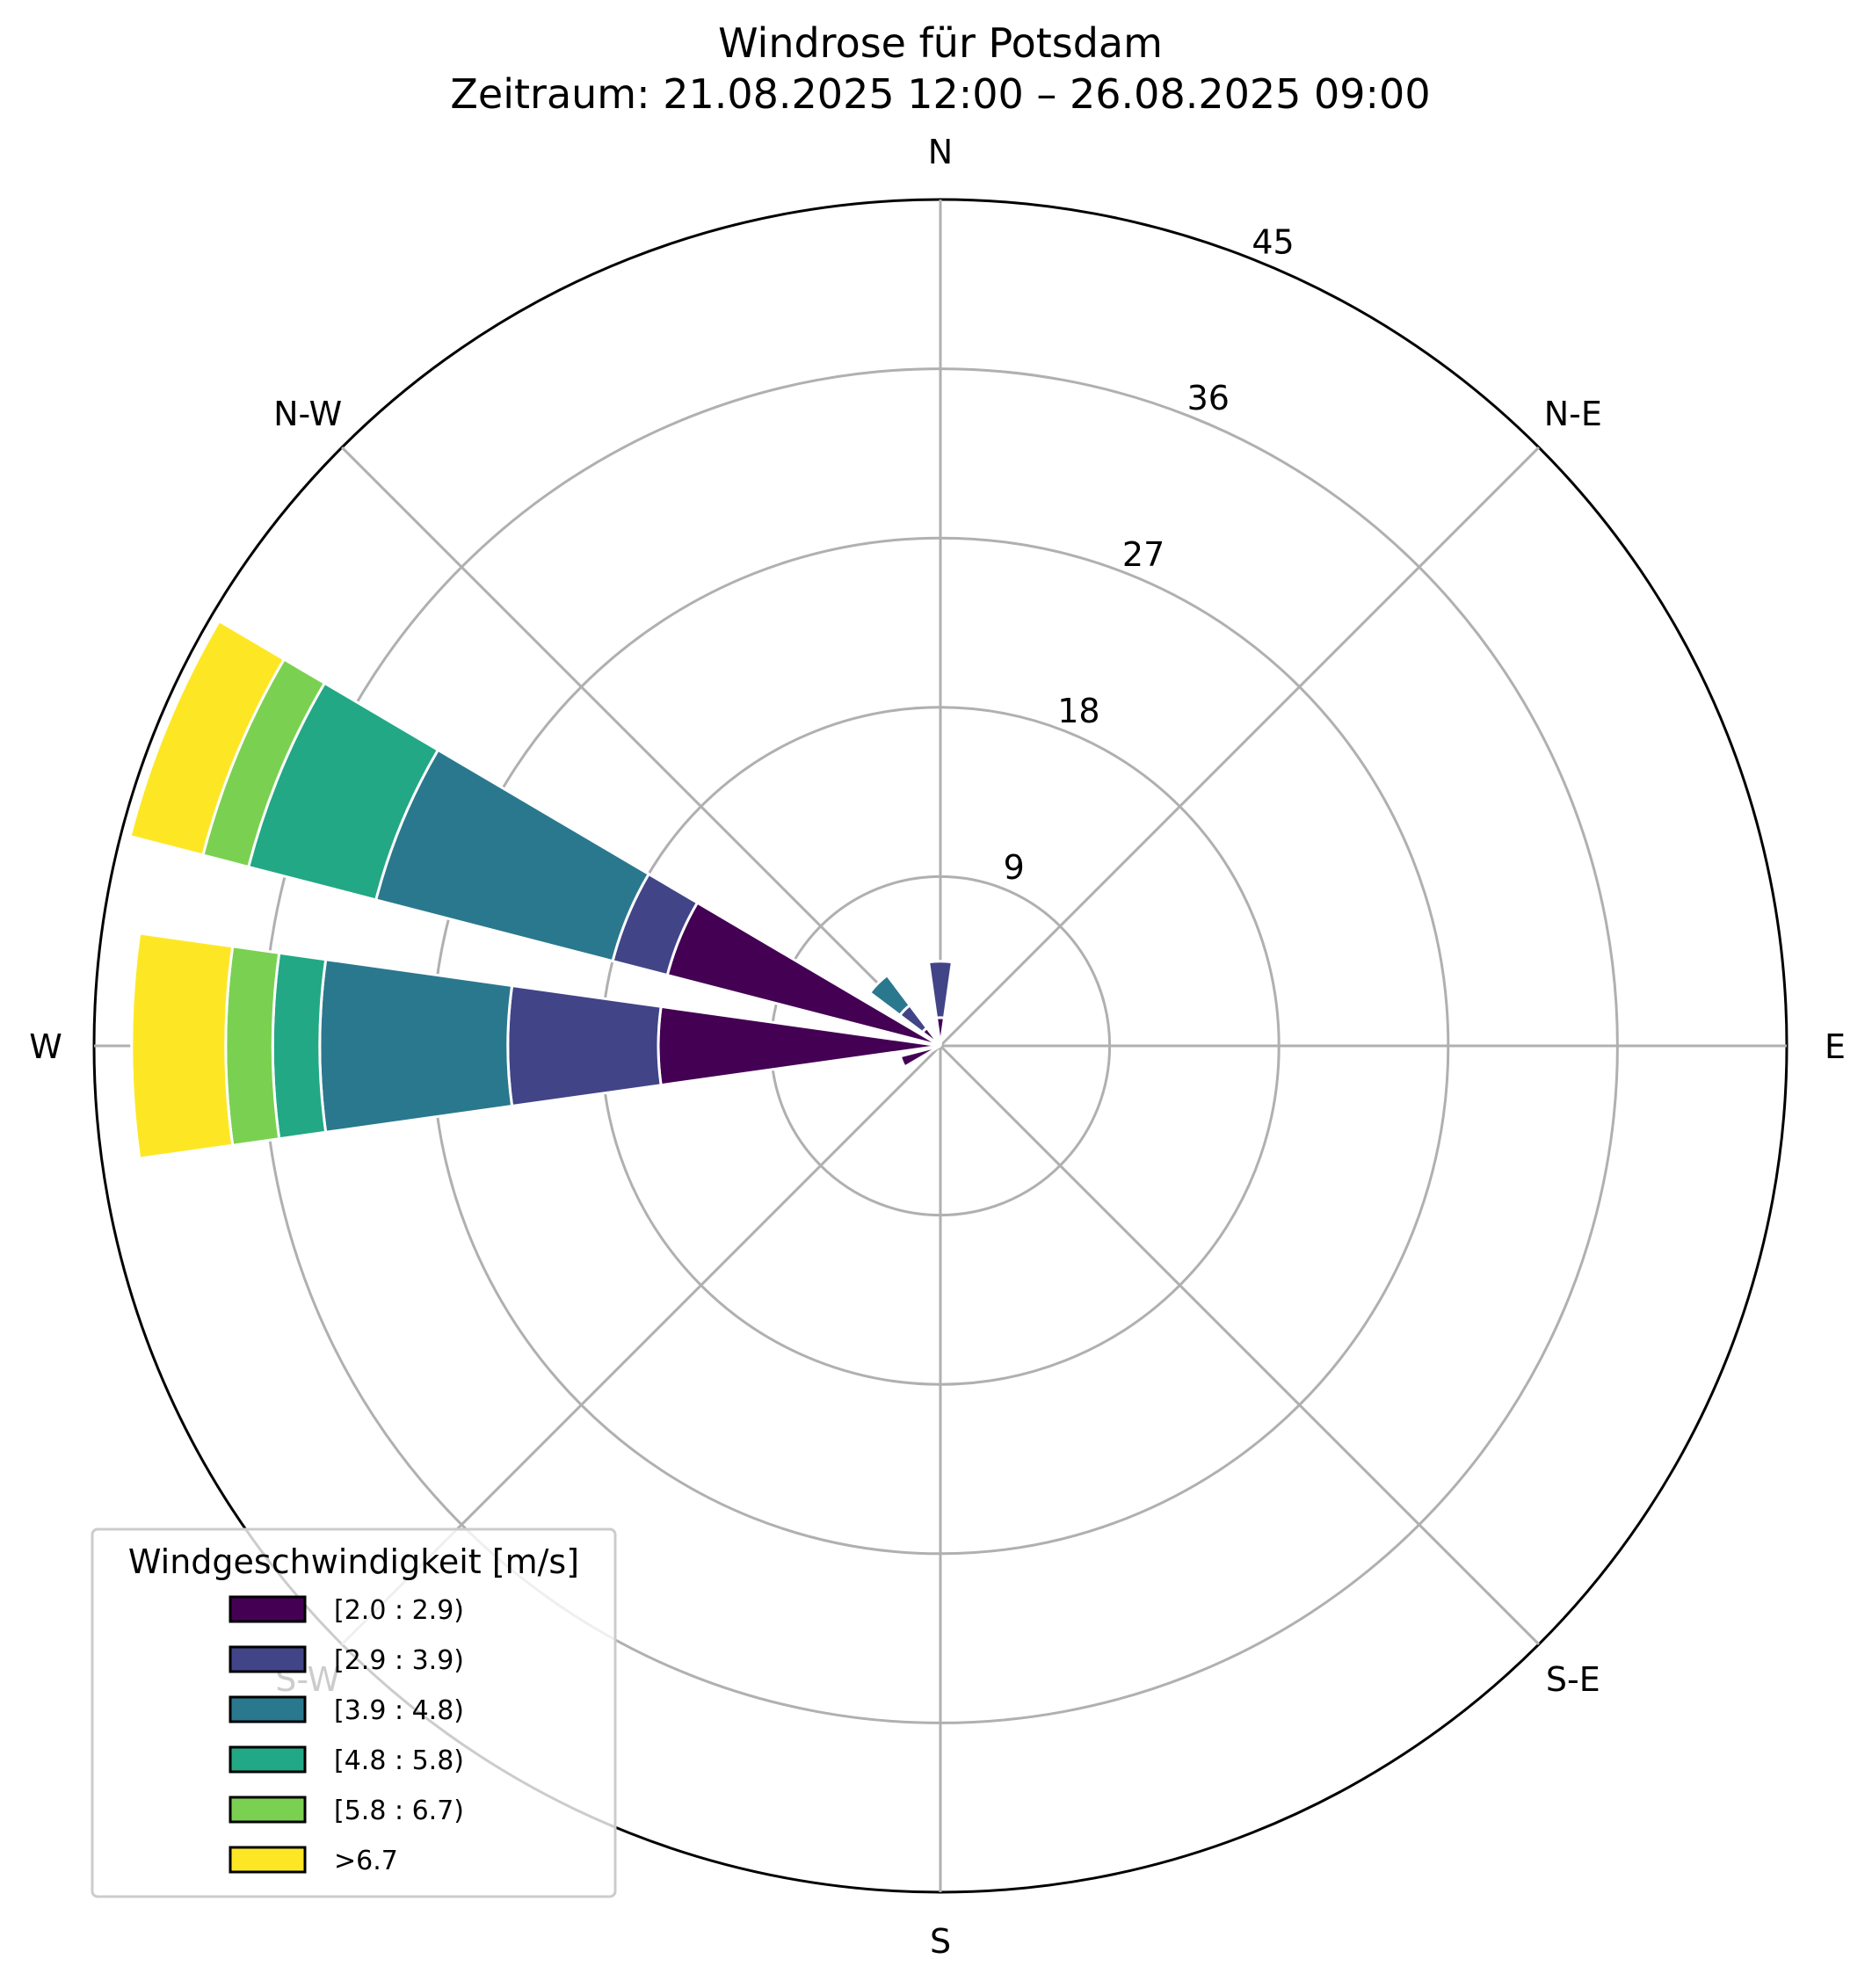 The height and width of the screenshot is (1988, 1872). I want to click on legend-title: Windgeschwindigkeit [m/s], so click(353, 1562).